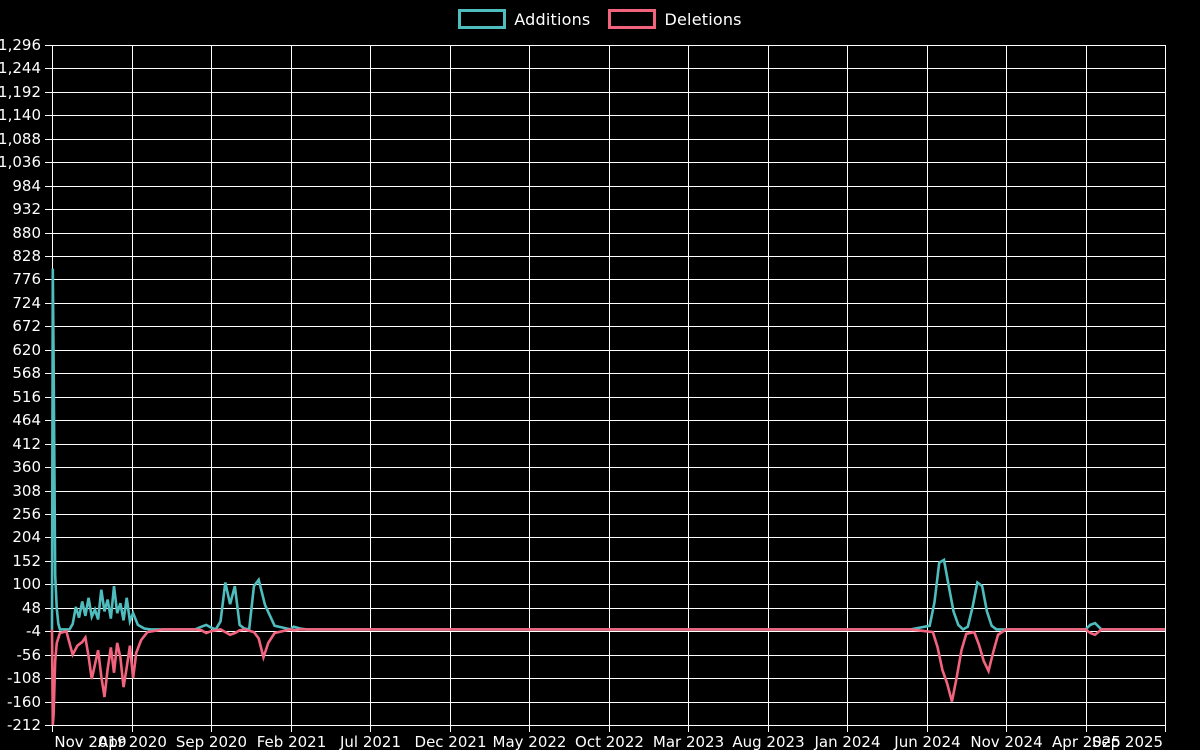 Image resolution: width=1200 pixels, height=750 pixels. I want to click on x-tick-label: Feb 2021, so click(292, 741).